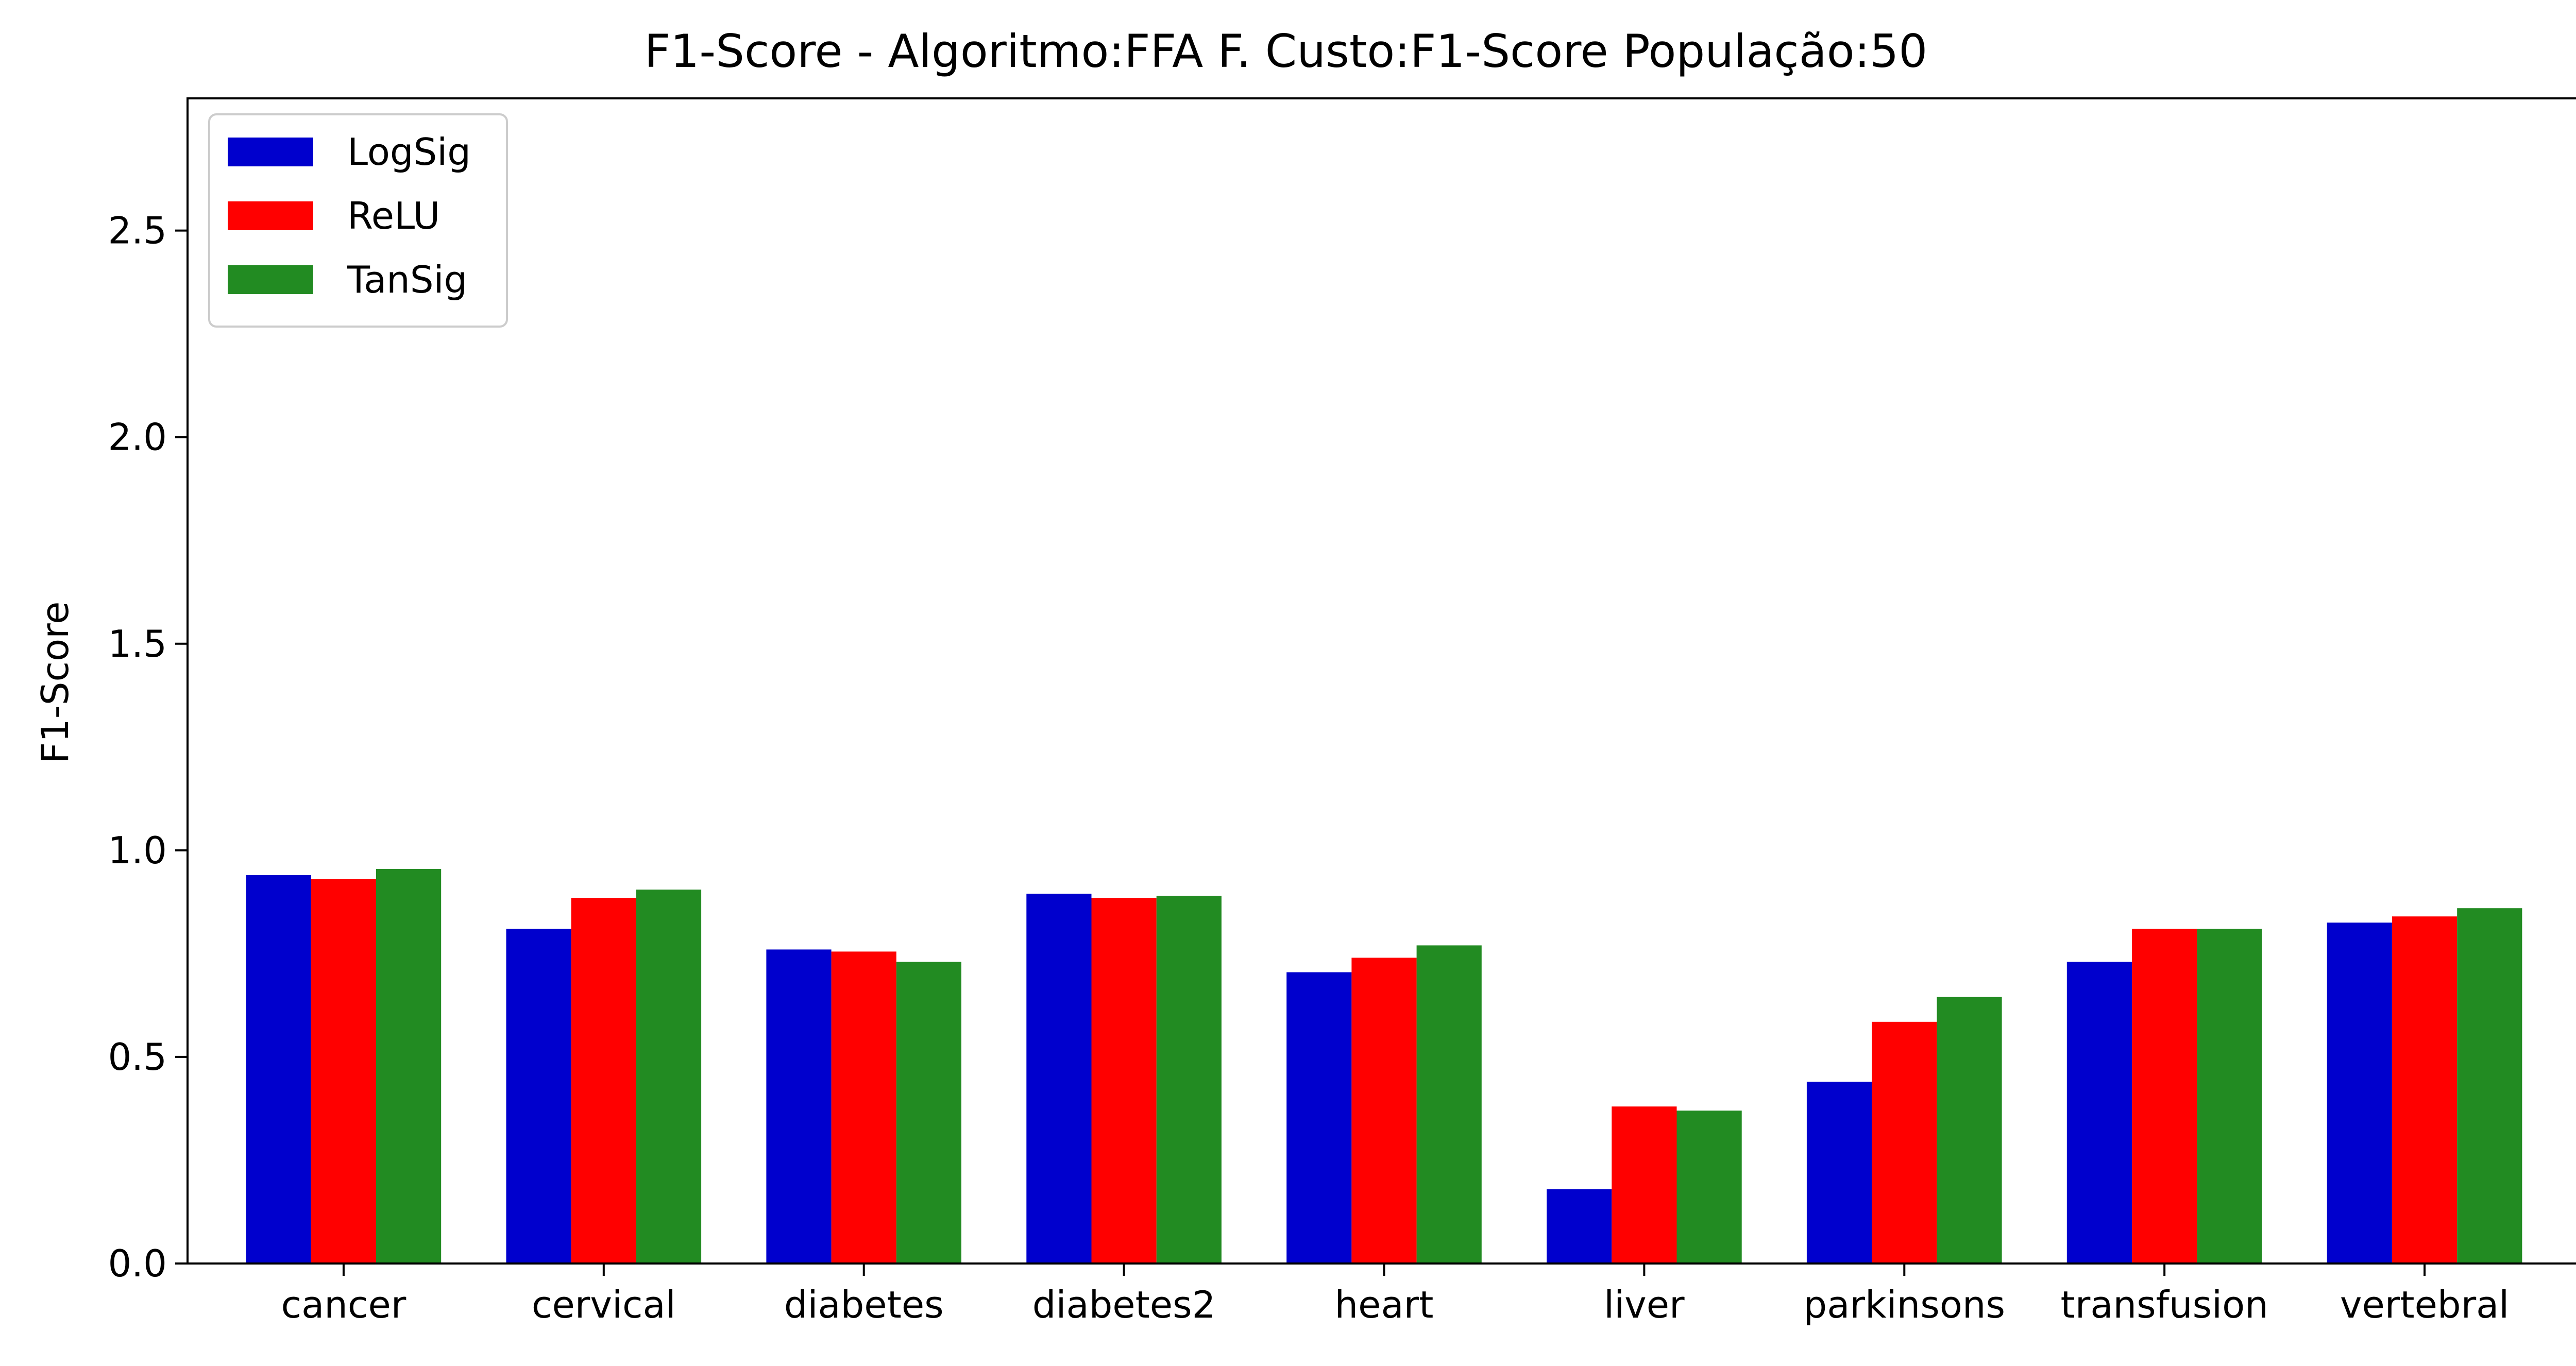 The width and height of the screenshot is (2576, 1366). Describe the element at coordinates (409, 152) in the screenshot. I see `legend-label-logsig: LogSig` at that location.